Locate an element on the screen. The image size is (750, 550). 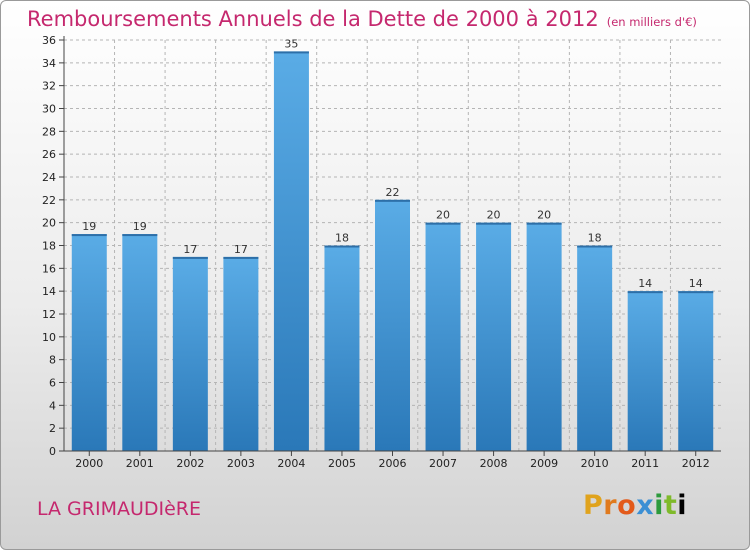
x-tick-label: 2006 is located at coordinates (393, 463).